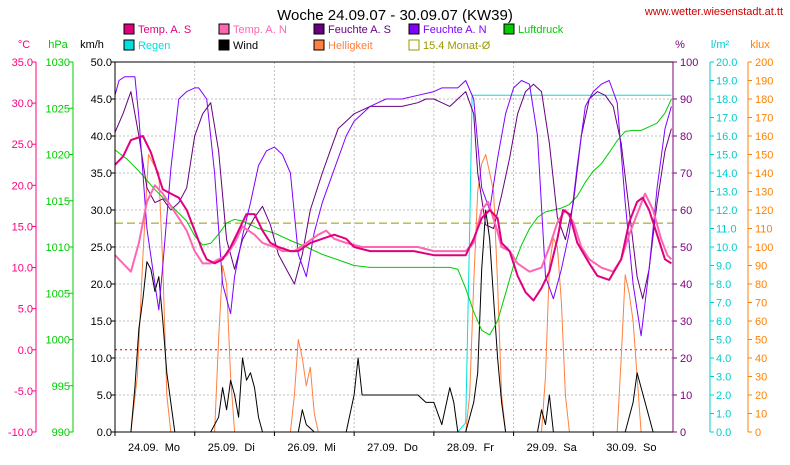 This screenshot has height=465, width=790. Describe the element at coordinates (470, 448) in the screenshot. I see `x-tick-label: 28.09. Fr` at that location.